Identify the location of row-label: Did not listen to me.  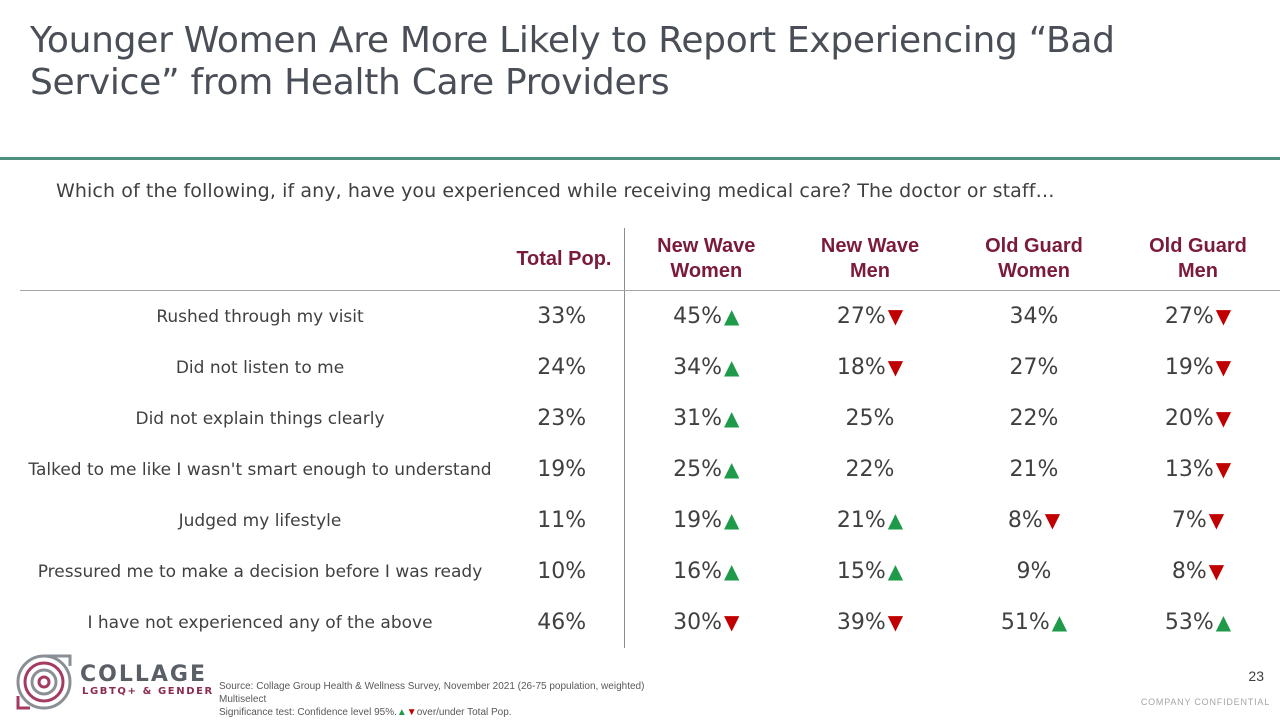
(260, 367).